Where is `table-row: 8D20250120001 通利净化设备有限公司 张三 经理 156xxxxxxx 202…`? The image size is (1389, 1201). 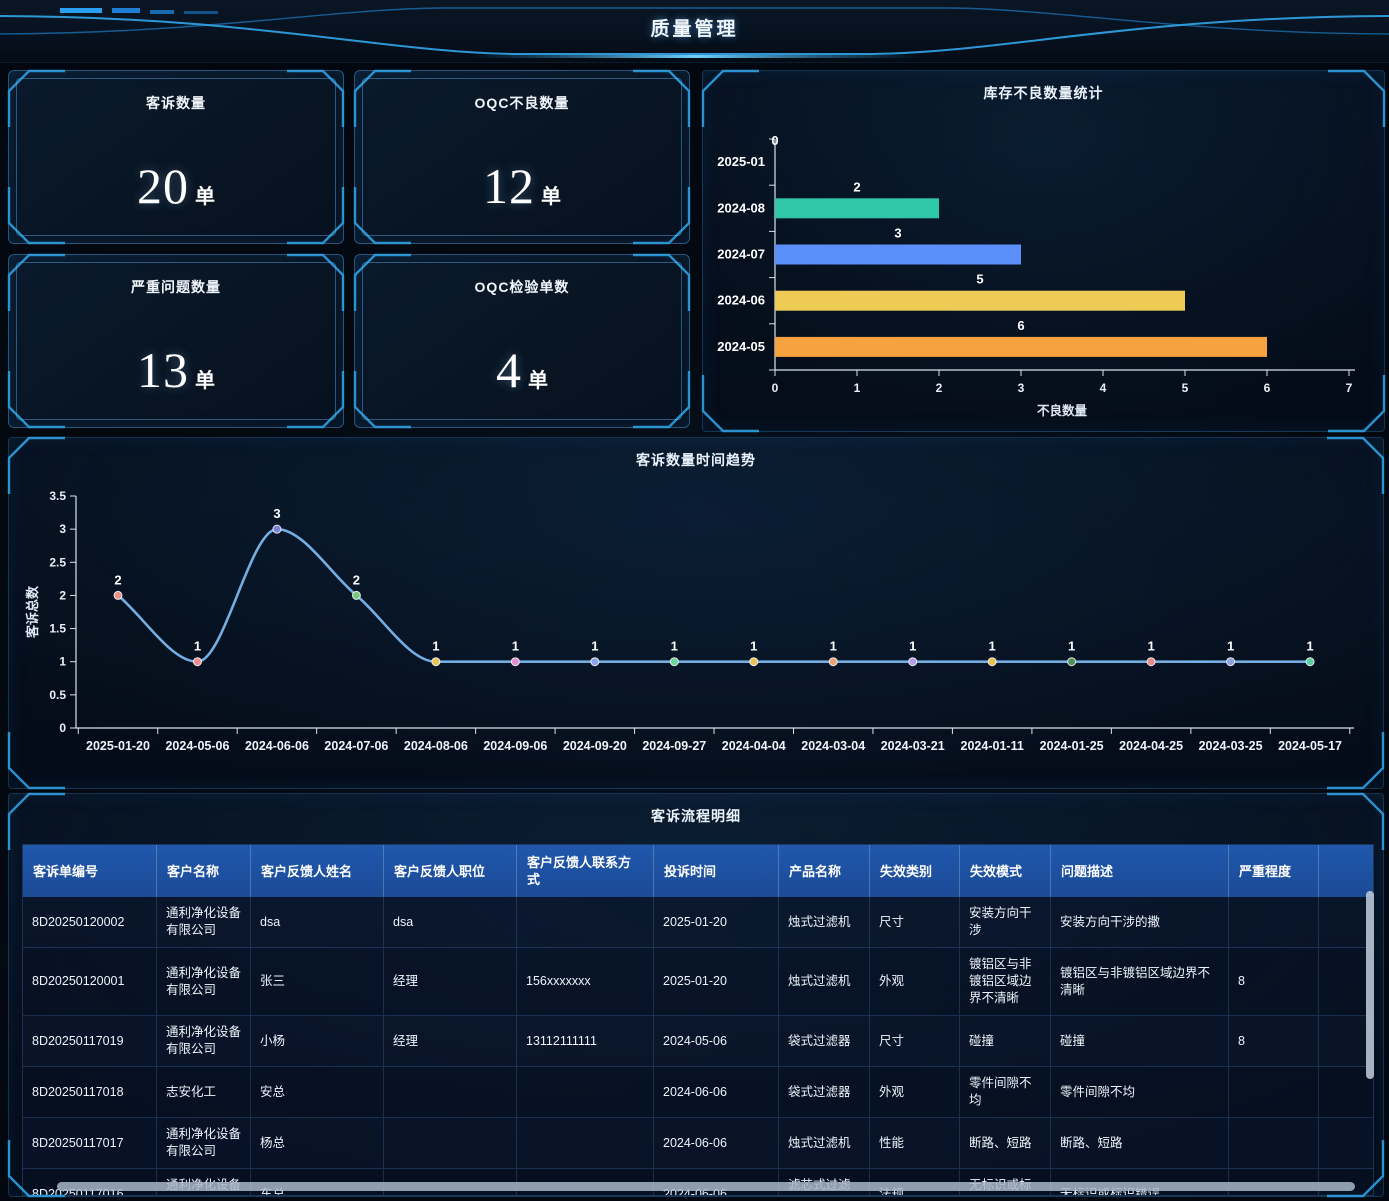 table-row: 8D20250120001 通利净化设备有限公司 张三 经理 156xxxxxxx 202… is located at coordinates (698, 982).